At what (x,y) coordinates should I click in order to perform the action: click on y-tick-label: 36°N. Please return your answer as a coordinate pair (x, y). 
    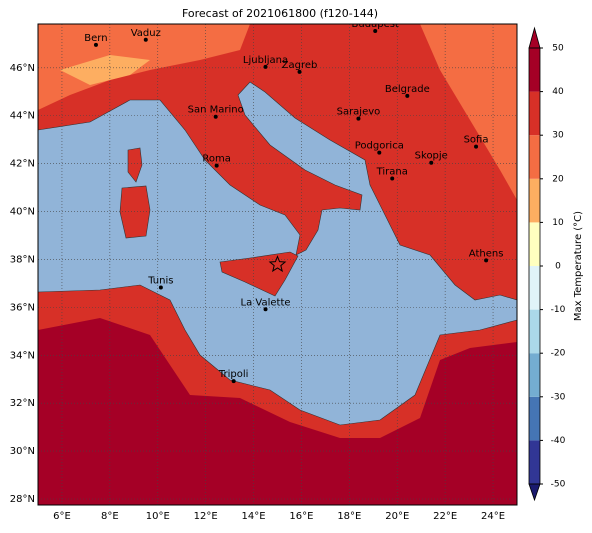
    Looking at the image, I should click on (22, 307).